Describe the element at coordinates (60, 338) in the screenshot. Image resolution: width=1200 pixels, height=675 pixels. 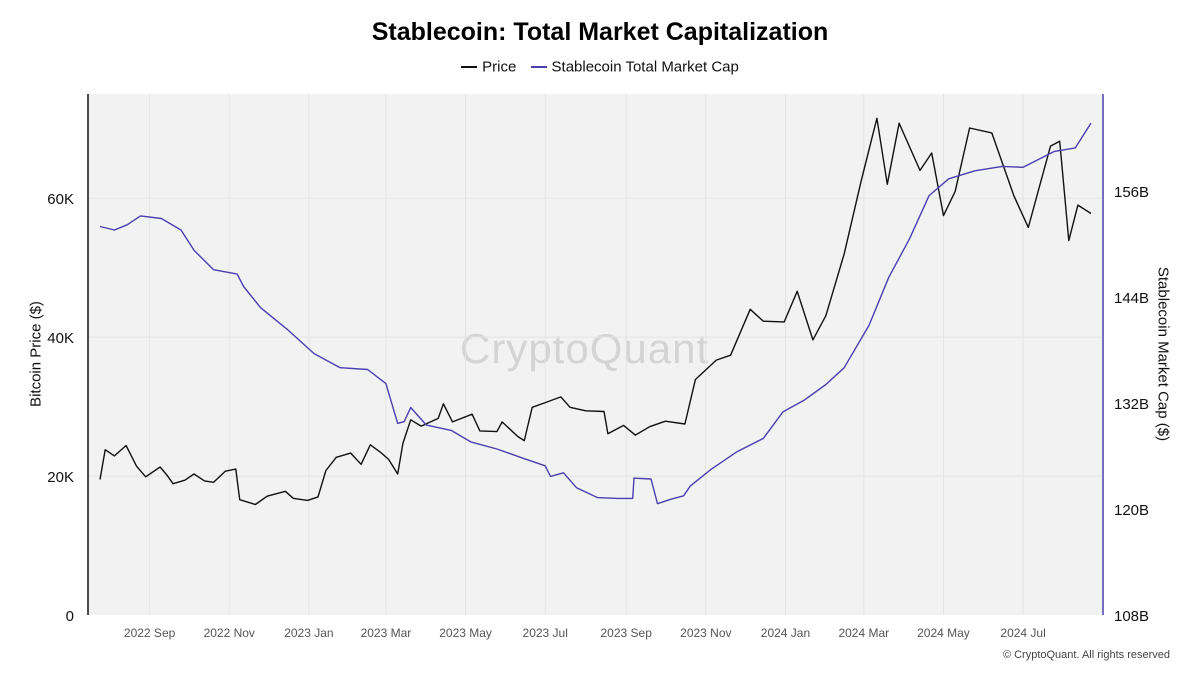
I see `y-left-tick-label: 40K` at that location.